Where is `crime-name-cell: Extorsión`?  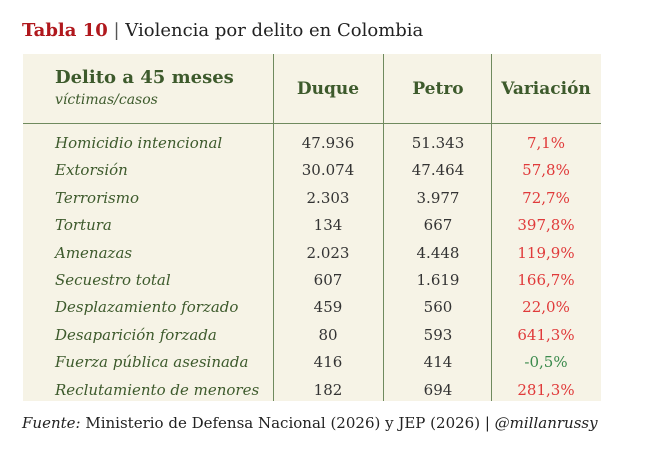 crime-name-cell: Extorsión is located at coordinates (91, 170).